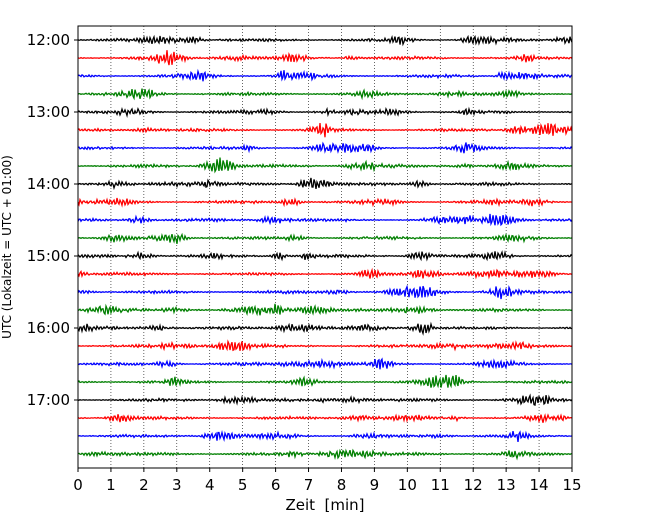 The width and height of the screenshot is (650, 520). Describe the element at coordinates (506, 485) in the screenshot. I see `x-tick-label: 13` at that location.